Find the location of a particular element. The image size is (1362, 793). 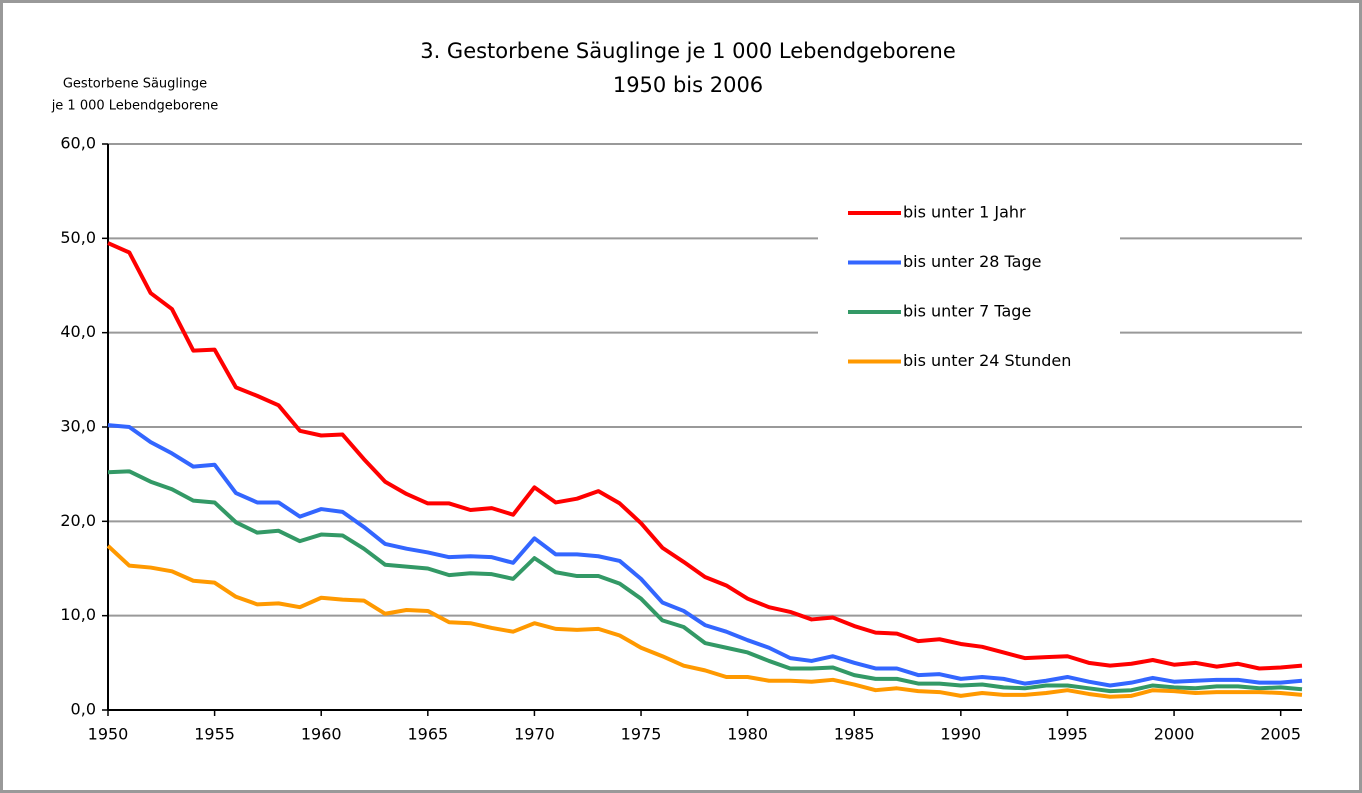

x-tick-label: 2005 is located at coordinates (1280, 734).